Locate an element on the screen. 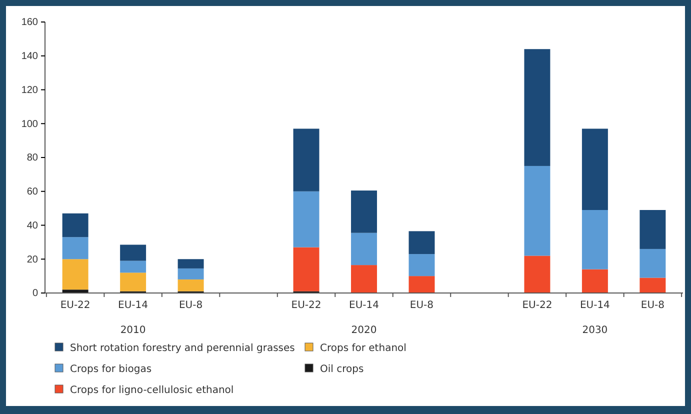 Image resolution: width=691 pixels, height=414 pixels. y-tick-label: 120 is located at coordinates (29, 90).